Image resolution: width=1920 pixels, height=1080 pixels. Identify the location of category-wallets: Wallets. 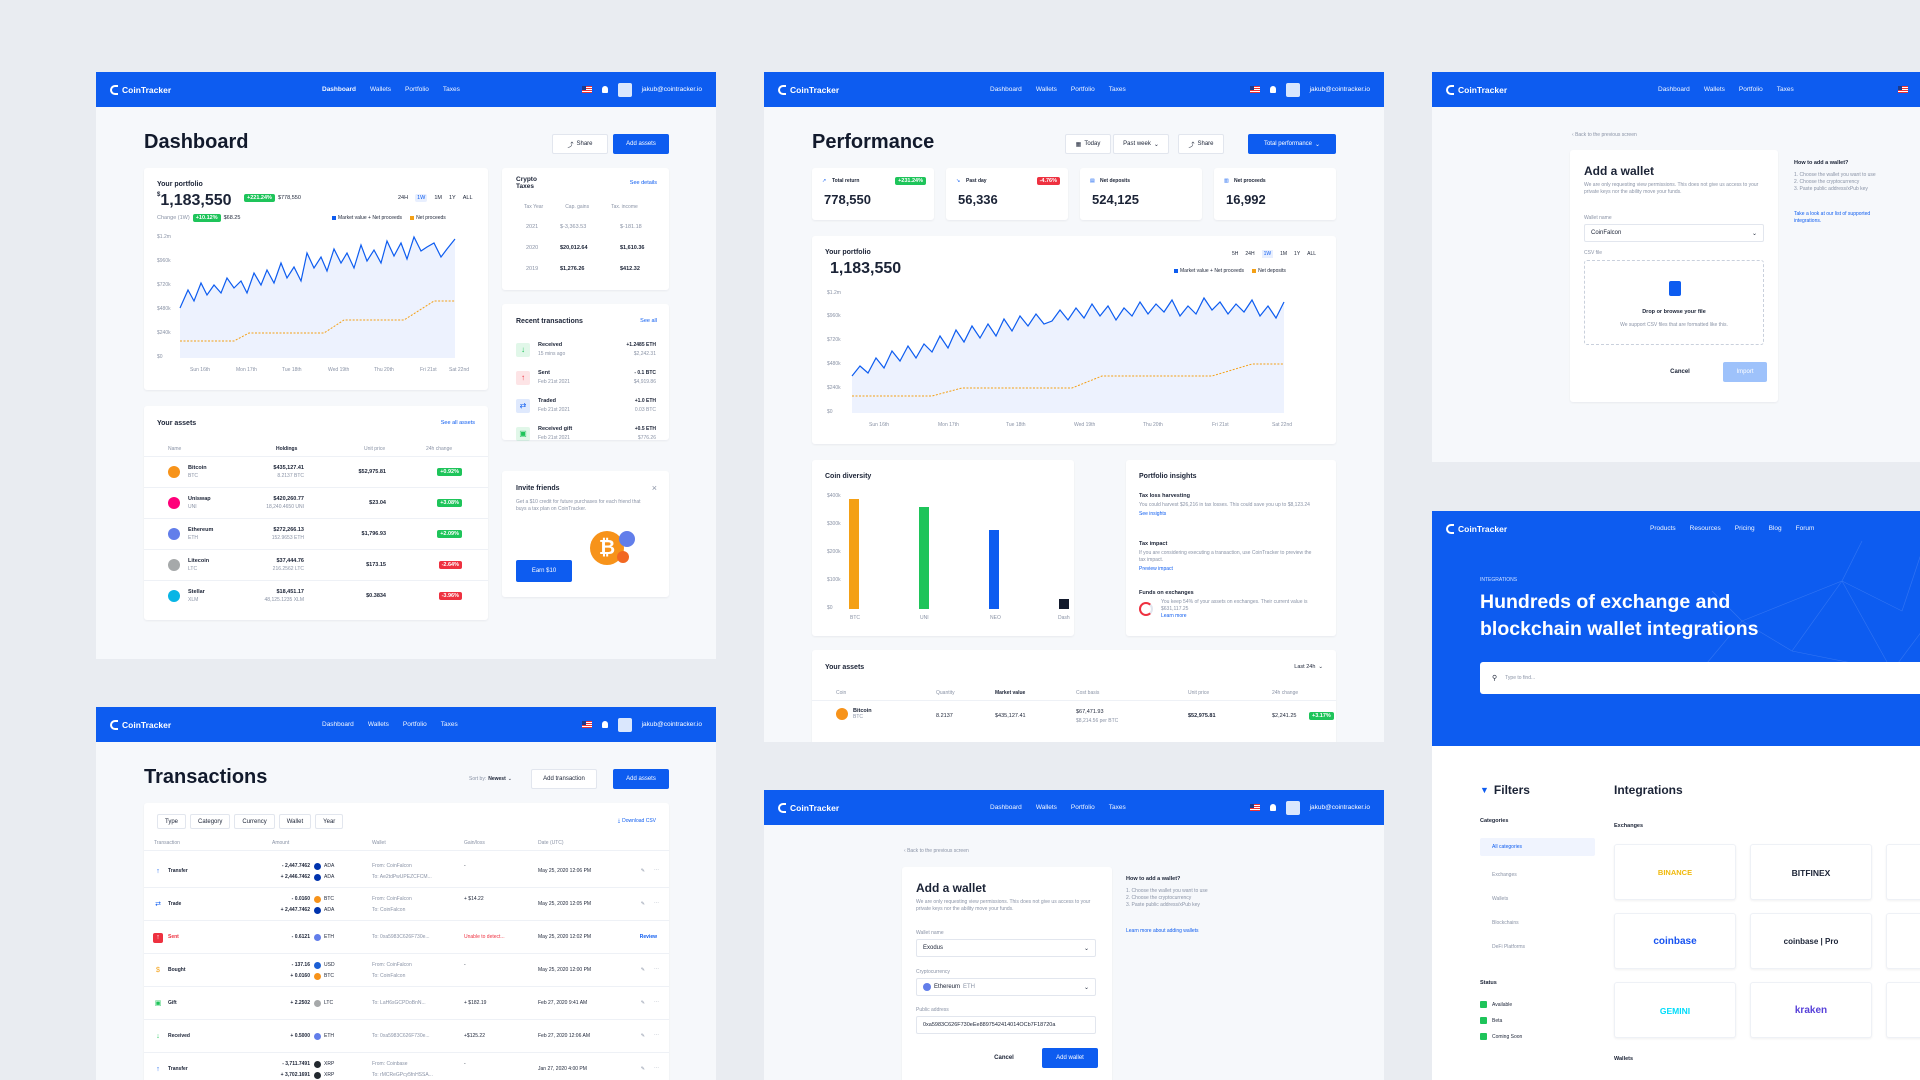
(1500, 899).